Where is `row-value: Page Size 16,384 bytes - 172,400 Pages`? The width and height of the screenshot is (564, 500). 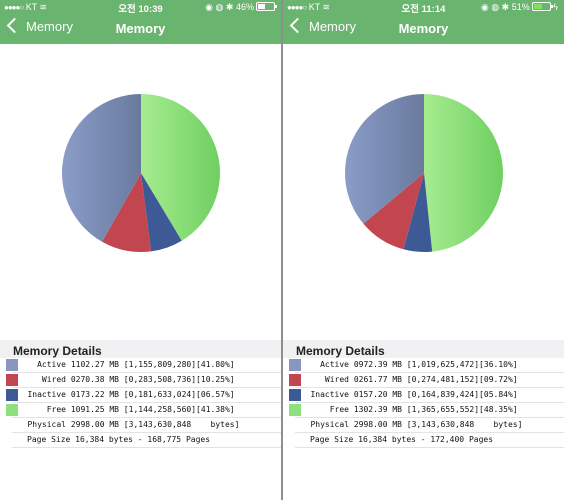 row-value: Page Size 16,384 bytes - 172,400 Pages is located at coordinates (402, 439).